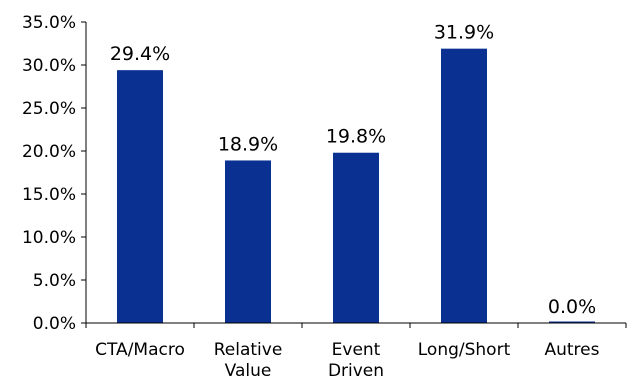 This screenshot has height=378, width=639. What do you see at coordinates (49, 23) in the screenshot?
I see `y-tick-label: 35.0%` at bounding box center [49, 23].